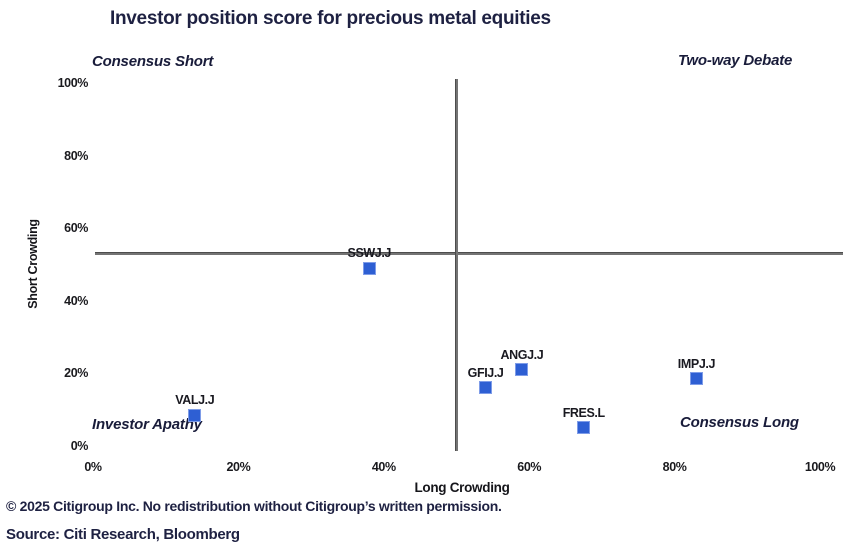 The width and height of the screenshot is (865, 553). I want to click on quadrant-label-consensus-long: Consensus Long, so click(739, 422).